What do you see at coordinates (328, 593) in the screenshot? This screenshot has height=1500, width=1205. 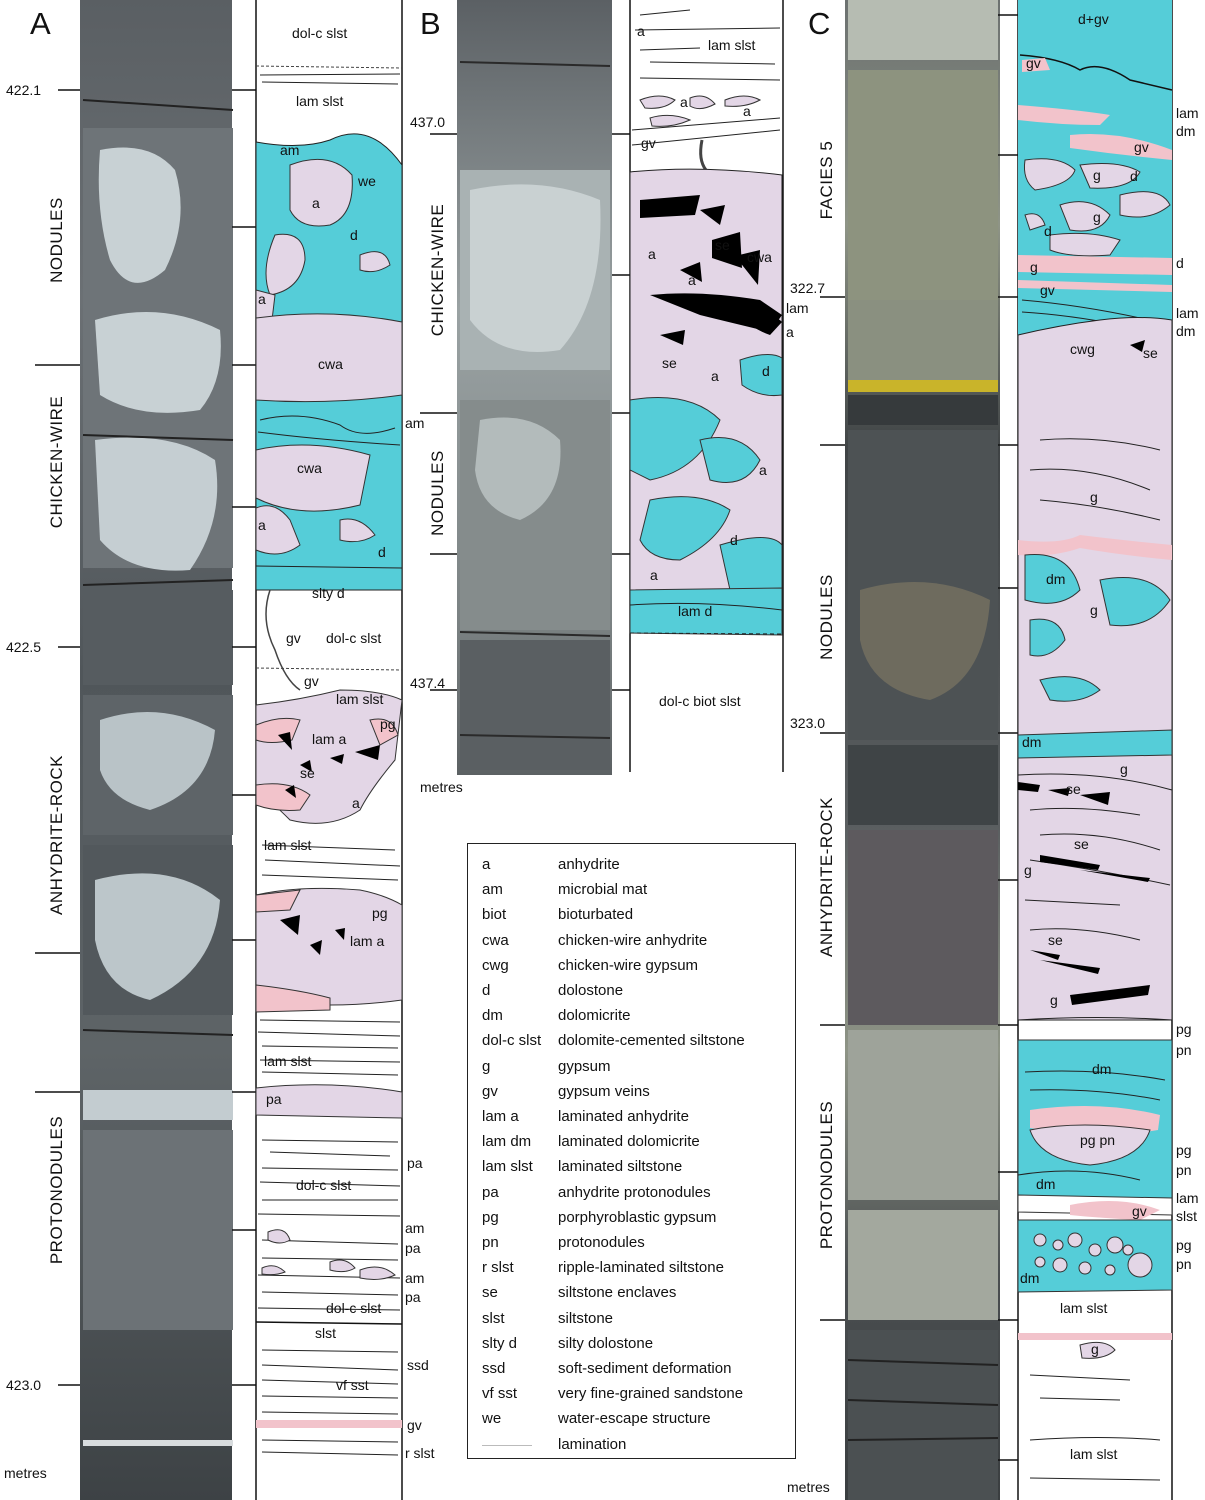 I see `log-label: slty d` at bounding box center [328, 593].